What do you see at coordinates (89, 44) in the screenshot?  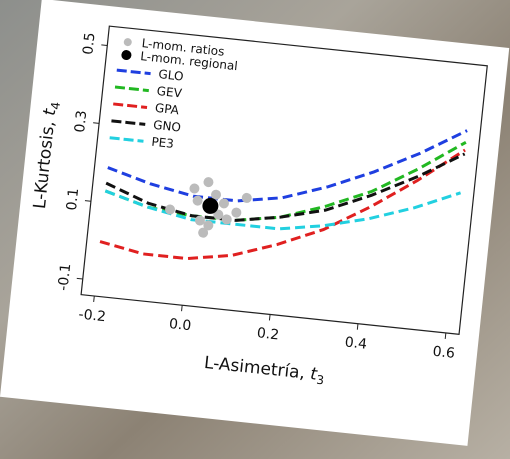 I see `y-tick-label: 0.5` at bounding box center [89, 44].